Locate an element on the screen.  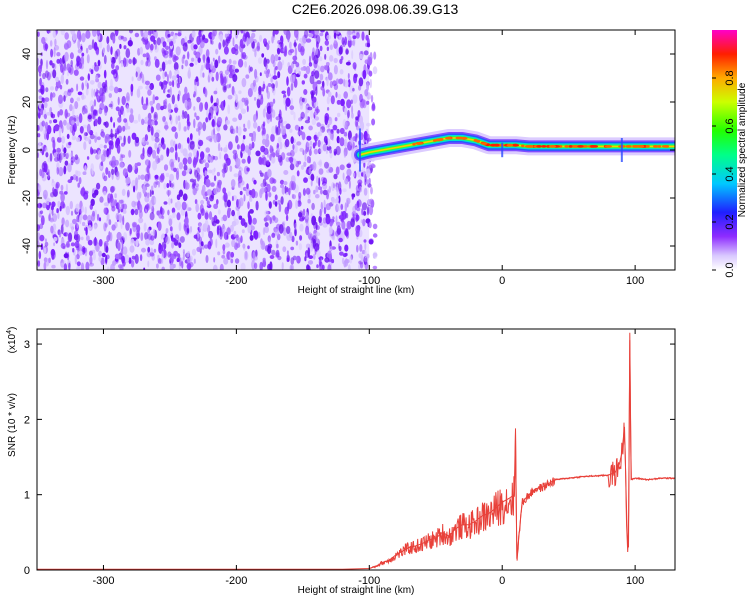
snr-scale-prefix: (x10 is located at coordinates (12, 343).